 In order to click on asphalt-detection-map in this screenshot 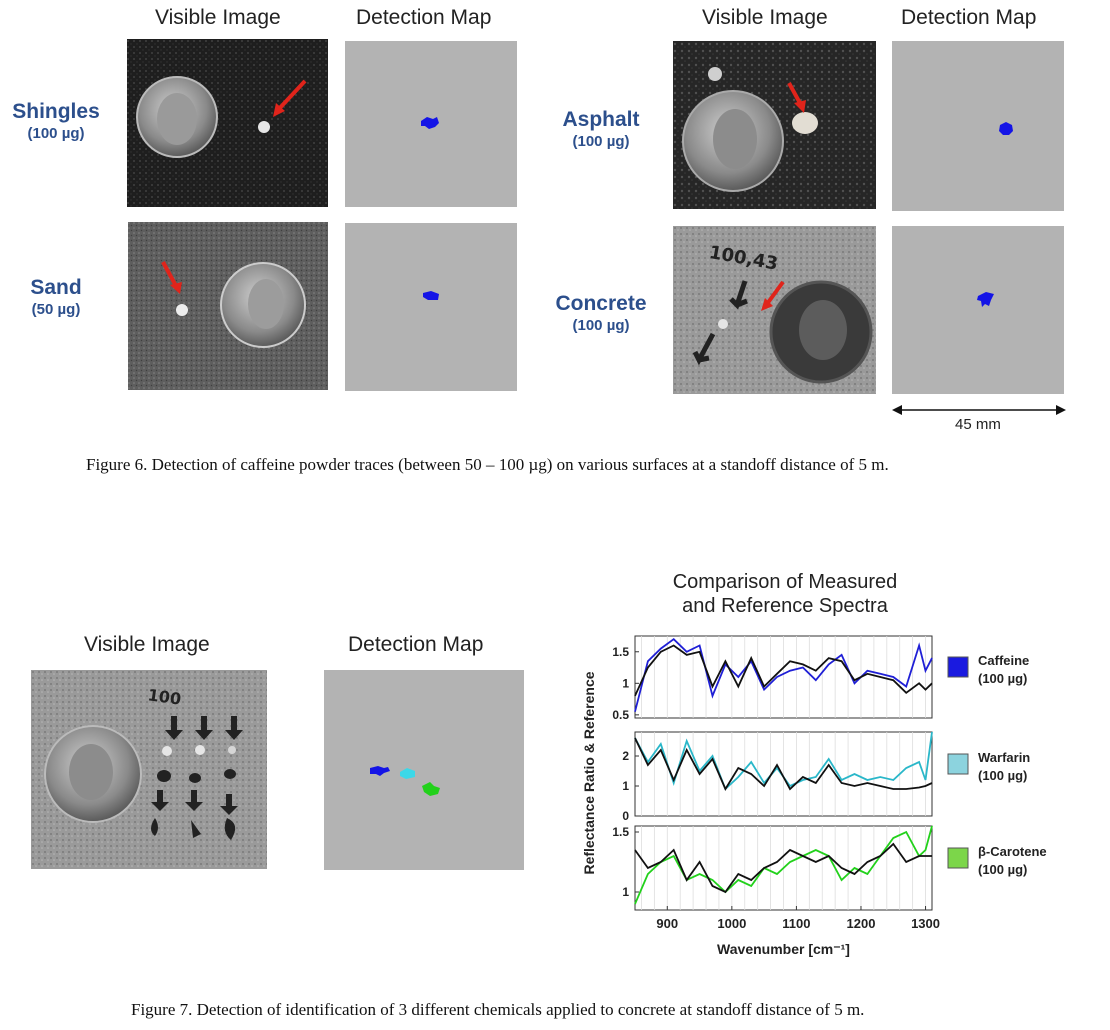, I will do `click(978, 126)`.